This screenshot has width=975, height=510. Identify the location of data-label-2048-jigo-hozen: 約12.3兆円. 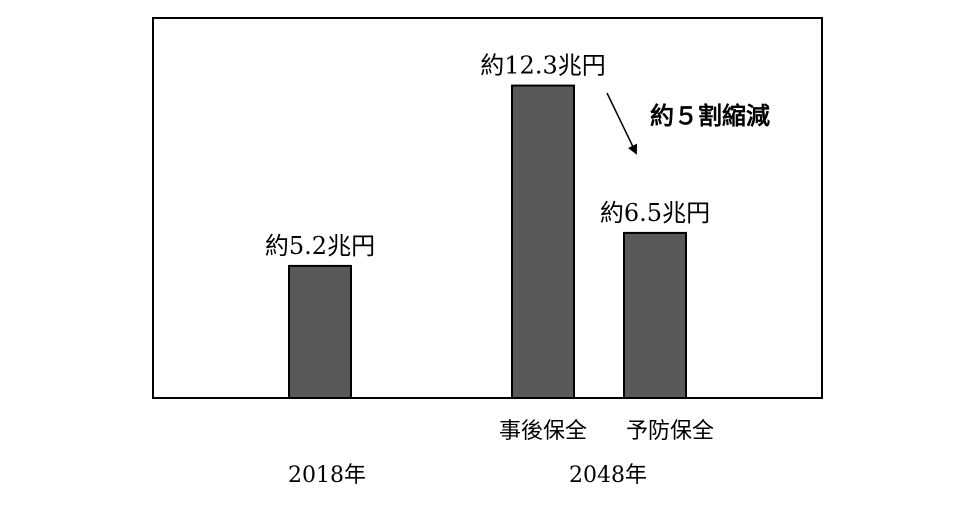
(542, 66).